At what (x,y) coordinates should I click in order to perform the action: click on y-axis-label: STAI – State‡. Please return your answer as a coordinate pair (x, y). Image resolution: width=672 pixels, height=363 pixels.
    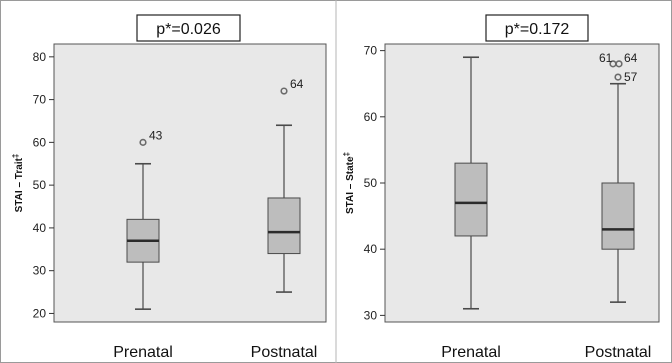
    Looking at the image, I should click on (349, 183).